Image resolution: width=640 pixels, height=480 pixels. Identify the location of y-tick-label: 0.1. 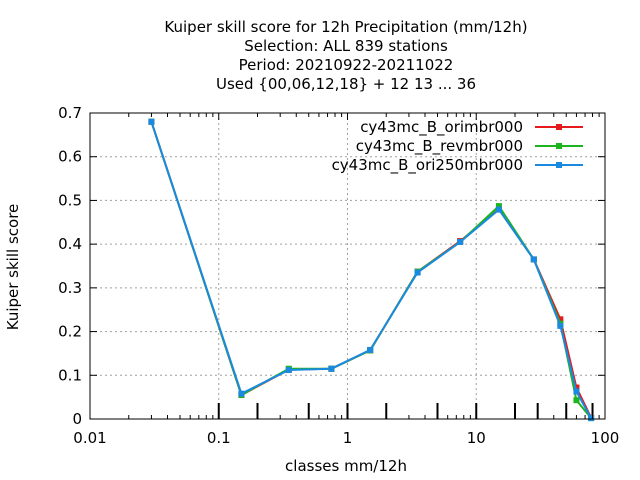
(70, 375).